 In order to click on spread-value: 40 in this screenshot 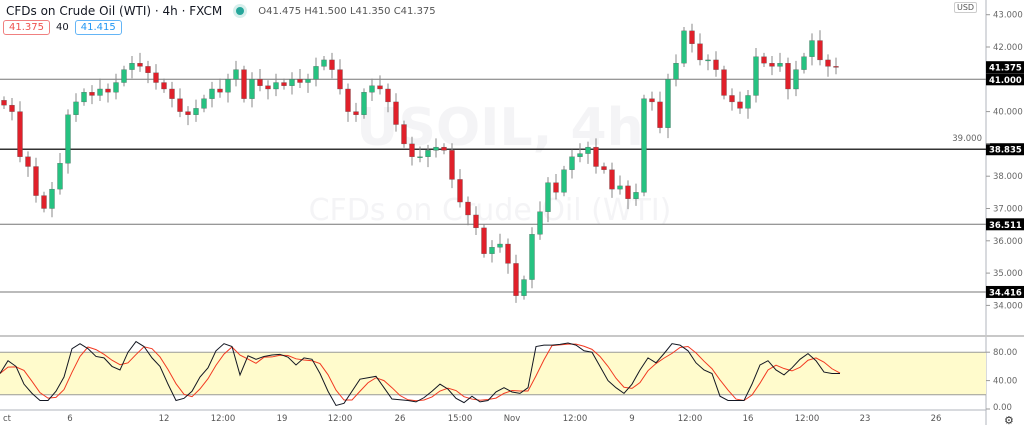, I will do `click(62, 27)`.